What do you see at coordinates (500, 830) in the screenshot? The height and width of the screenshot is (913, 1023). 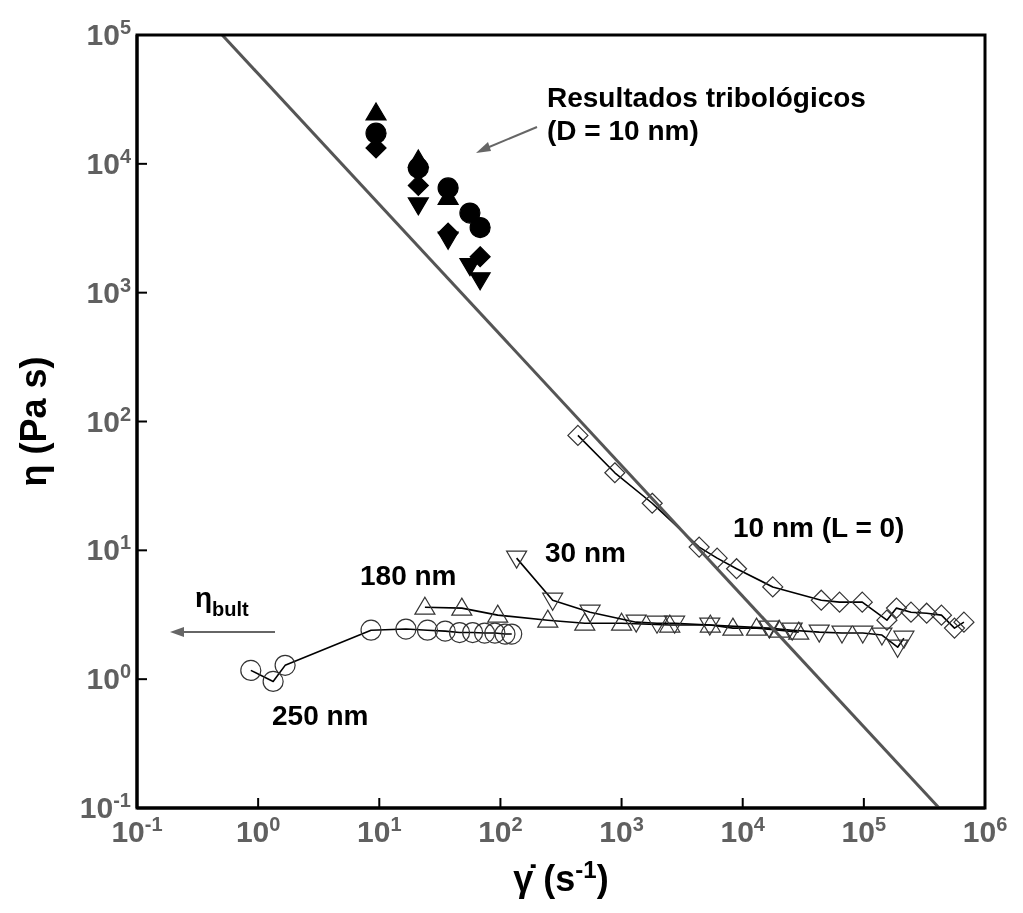 I see `x-tick-label: 10$^{2}$` at bounding box center [500, 830].